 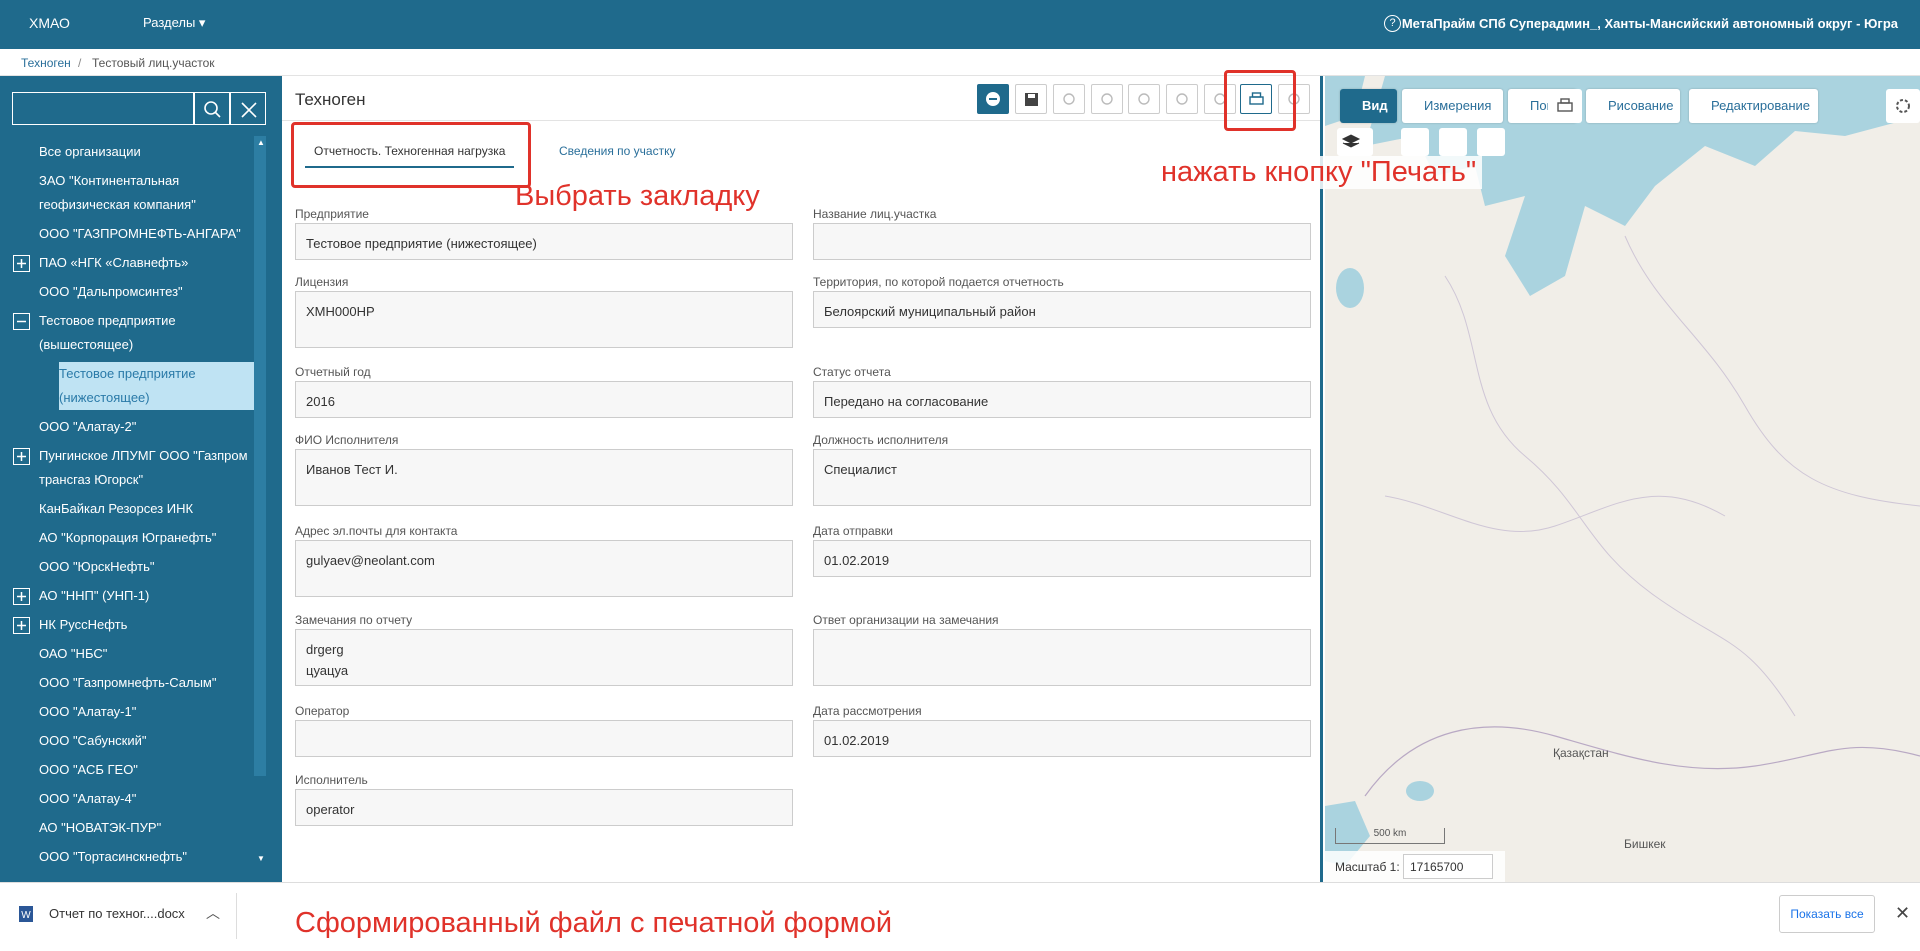 What do you see at coordinates (1903, 106) in the screenshot?
I see `map-settings` at bounding box center [1903, 106].